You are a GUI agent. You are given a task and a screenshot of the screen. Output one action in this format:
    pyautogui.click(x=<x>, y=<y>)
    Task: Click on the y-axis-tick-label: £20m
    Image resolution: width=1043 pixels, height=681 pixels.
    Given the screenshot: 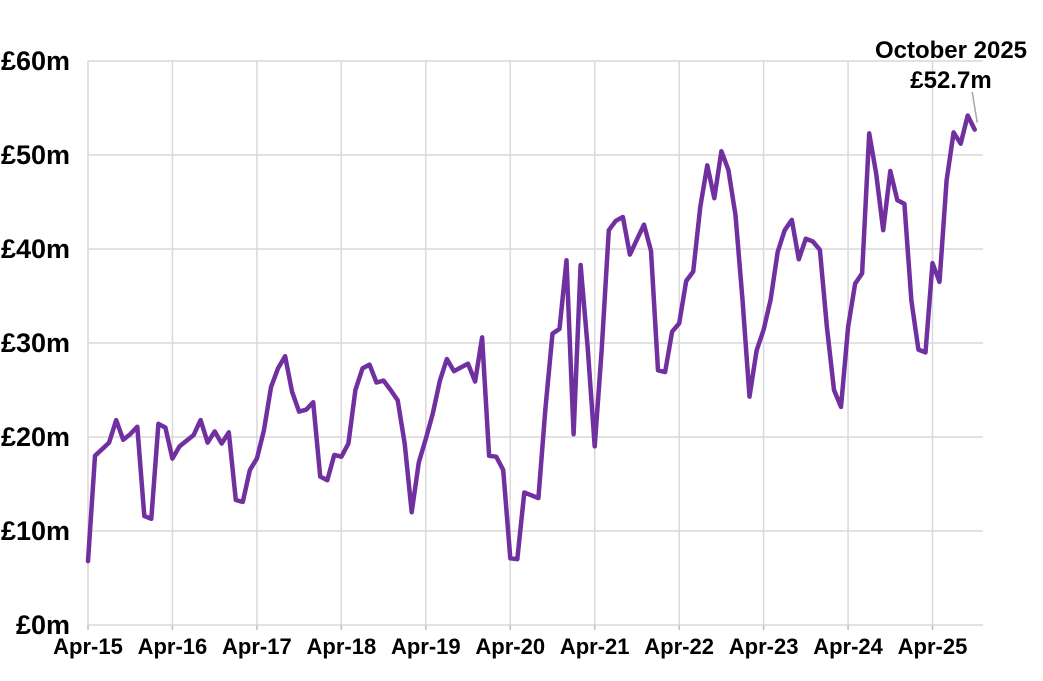 What is the action you would take?
    pyautogui.click(x=35, y=437)
    